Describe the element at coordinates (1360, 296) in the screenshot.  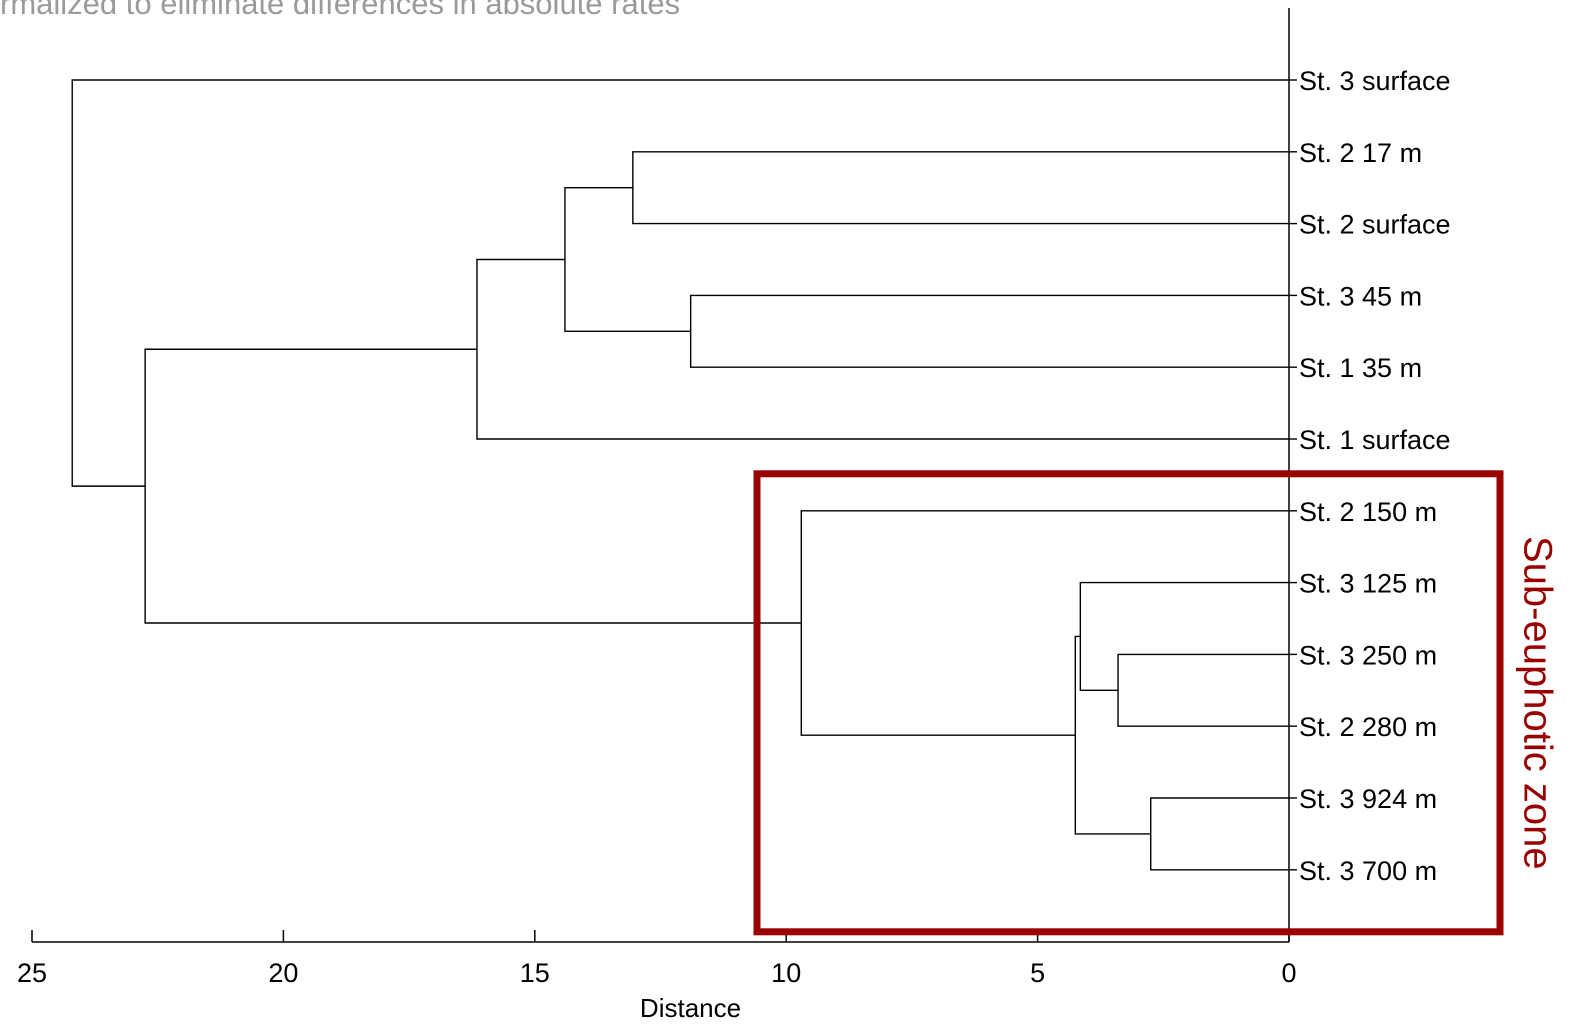
I see `leaf-label: St. 3 45 m` at that location.